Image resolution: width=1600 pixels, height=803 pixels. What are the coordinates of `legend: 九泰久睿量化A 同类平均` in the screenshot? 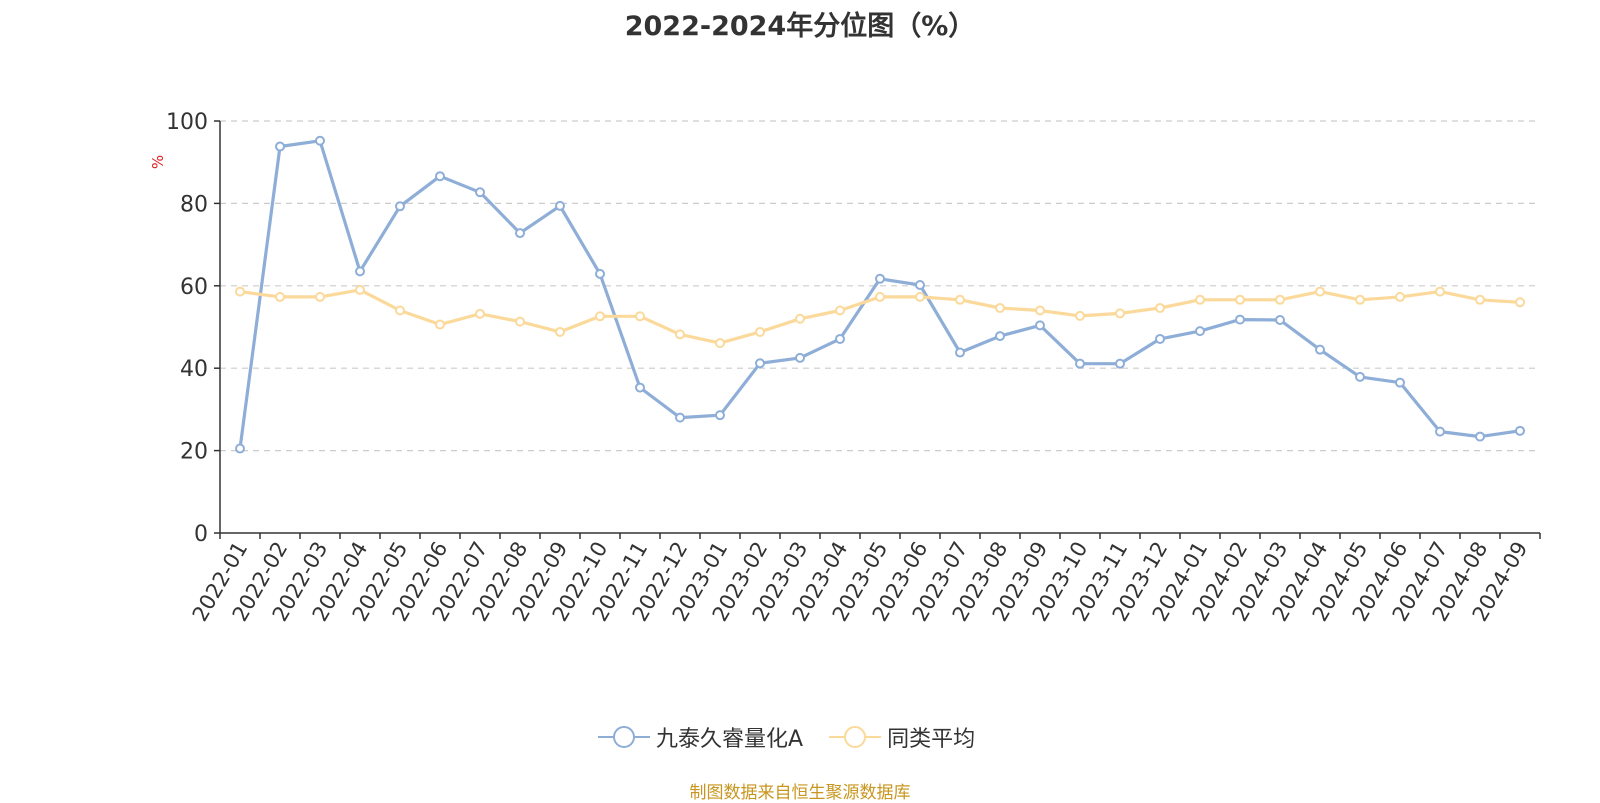 It's located at (799, 737).